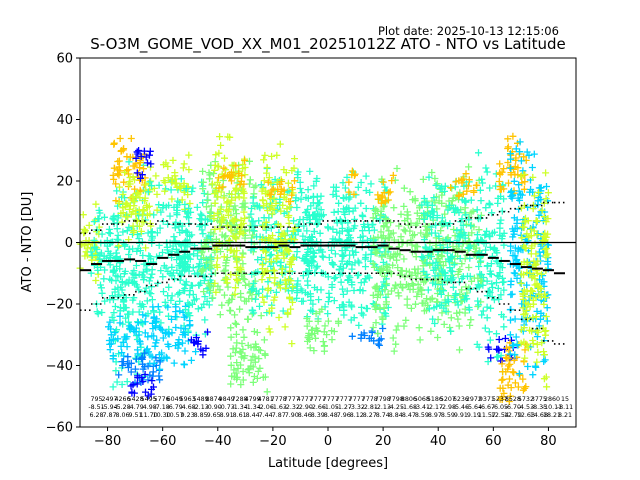  I want to click on bin-stat-count: 6049, so click(175, 399).